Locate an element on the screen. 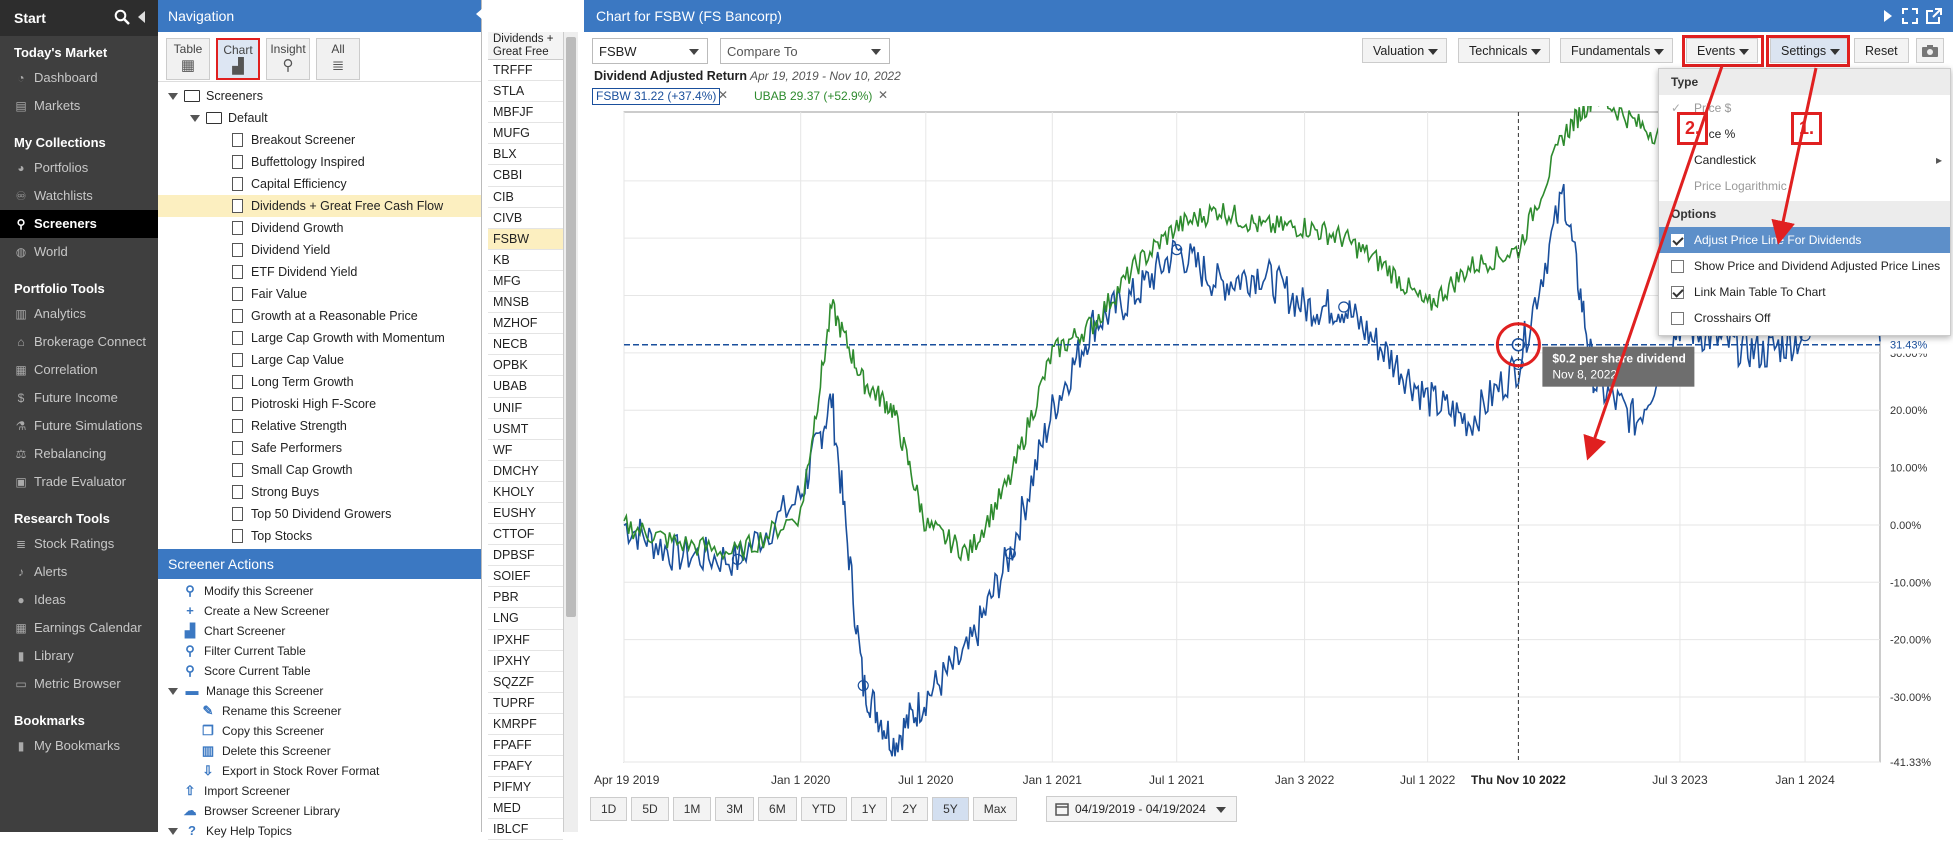 This screenshot has height=841, width=1953. symbol-row: CIVB is located at coordinates (525, 218).